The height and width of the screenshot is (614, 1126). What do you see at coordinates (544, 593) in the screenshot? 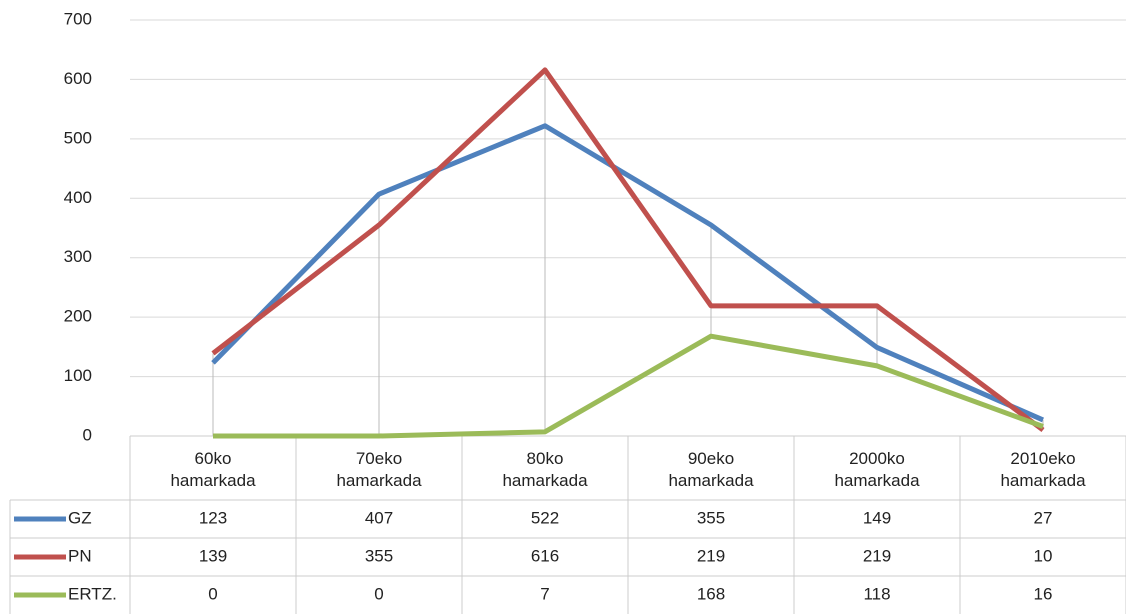
I see `table-value: 7` at bounding box center [544, 593].